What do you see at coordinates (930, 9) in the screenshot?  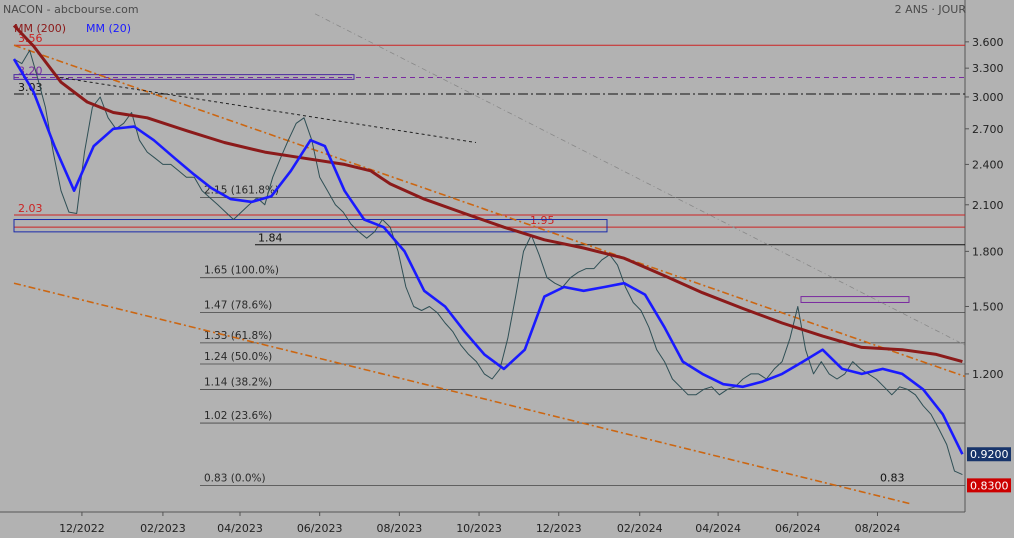 I see `period-label: 2 ANS · JOUR` at bounding box center [930, 9].